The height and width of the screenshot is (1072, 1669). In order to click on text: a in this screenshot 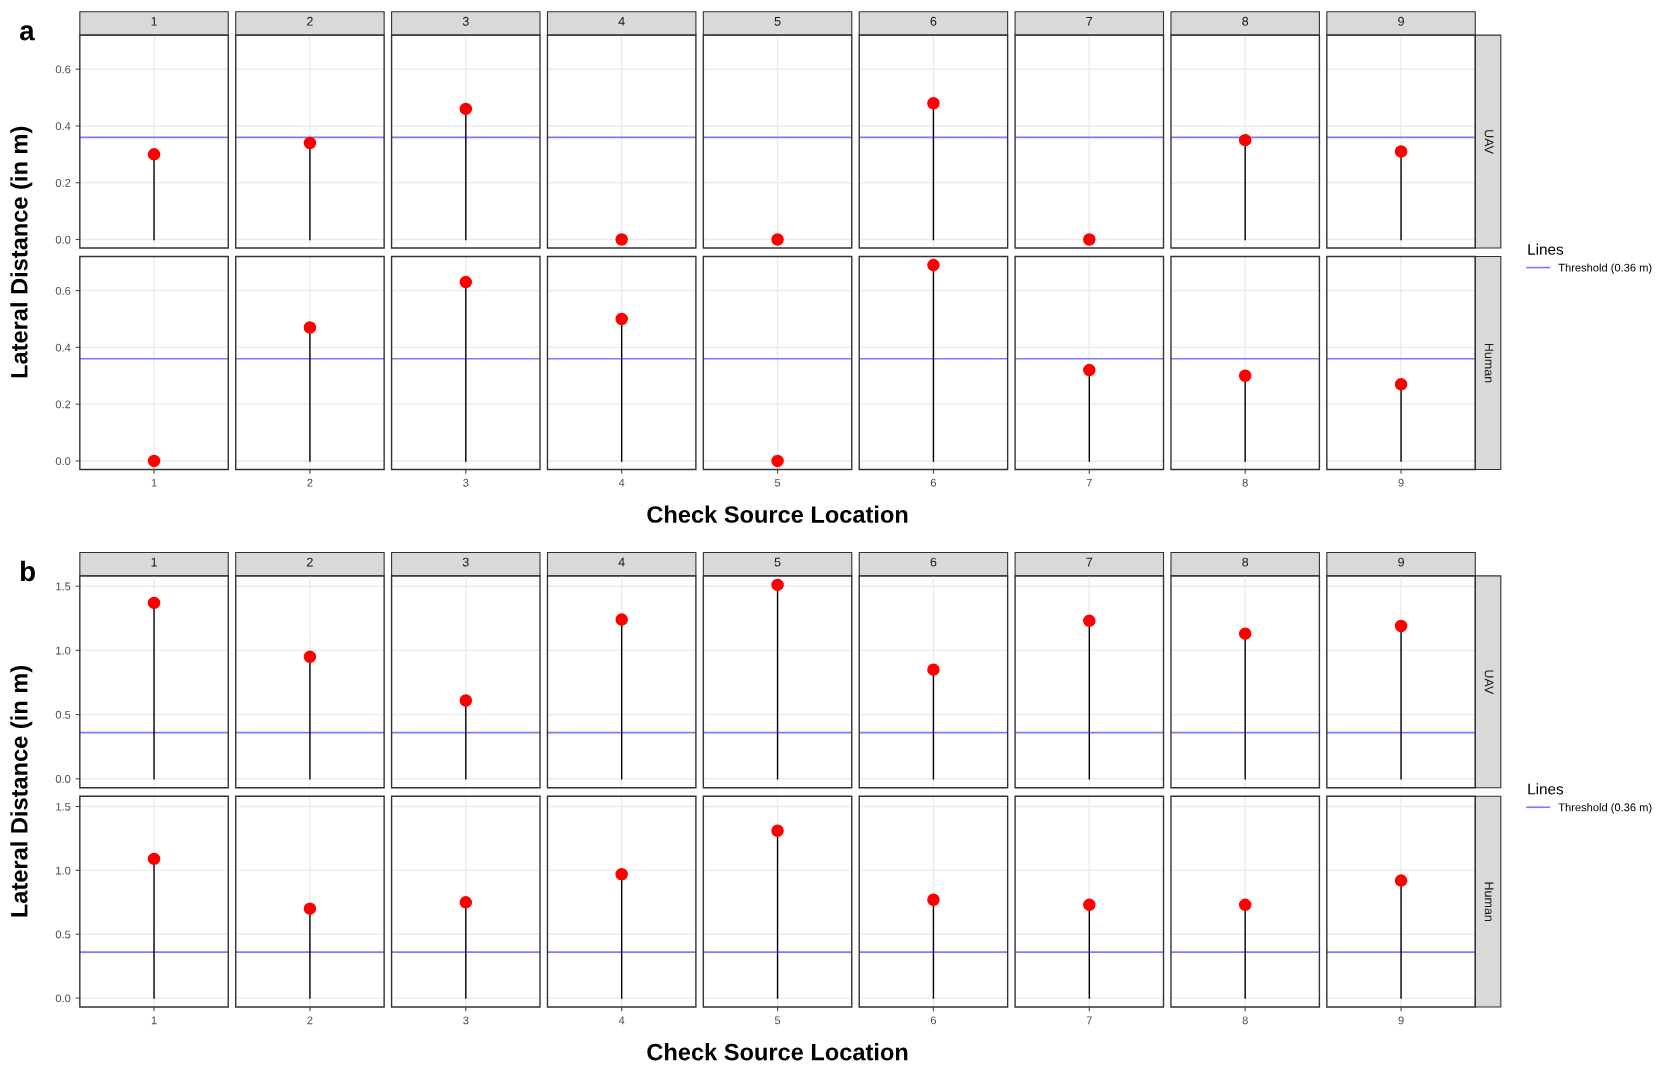, I will do `click(27, 33)`.